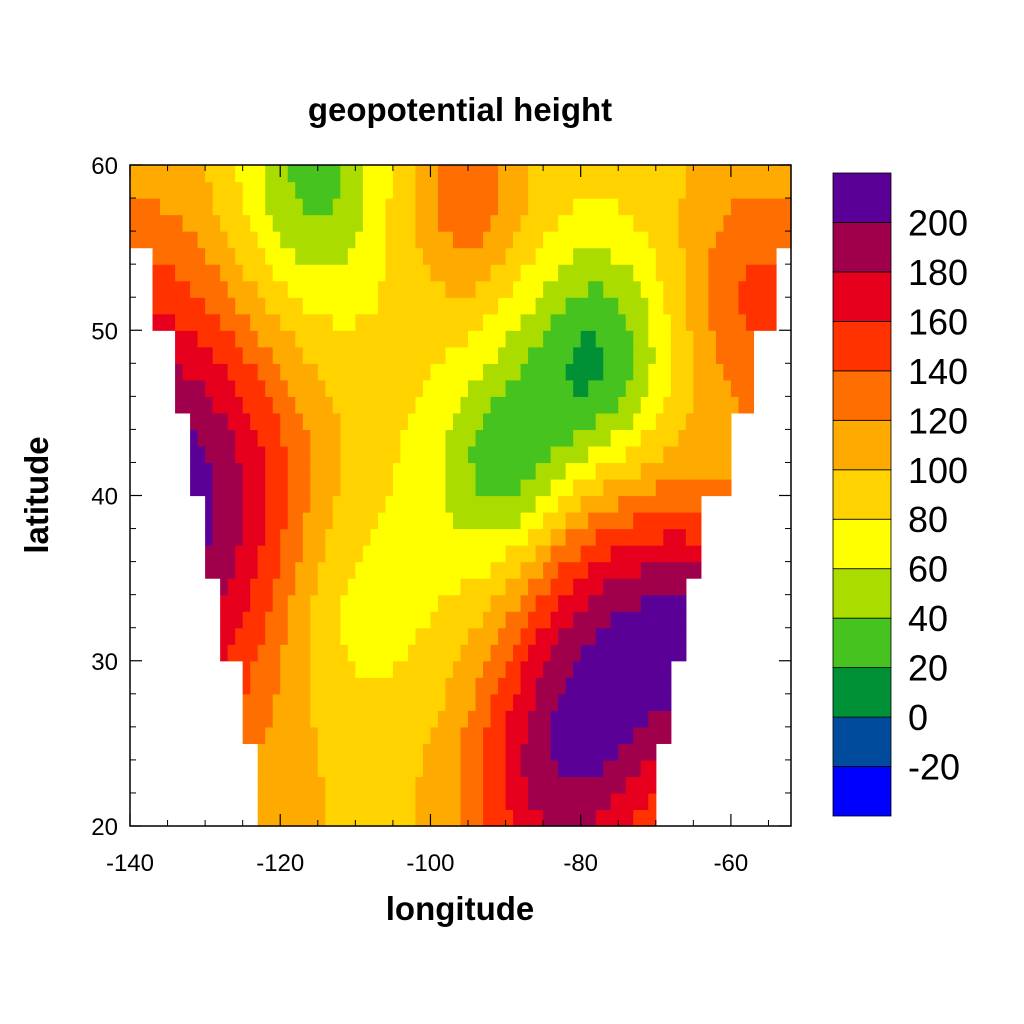 The width and height of the screenshot is (1024, 1024). Describe the element at coordinates (862, 296) in the screenshot. I see `colorbar-swatch` at that location.